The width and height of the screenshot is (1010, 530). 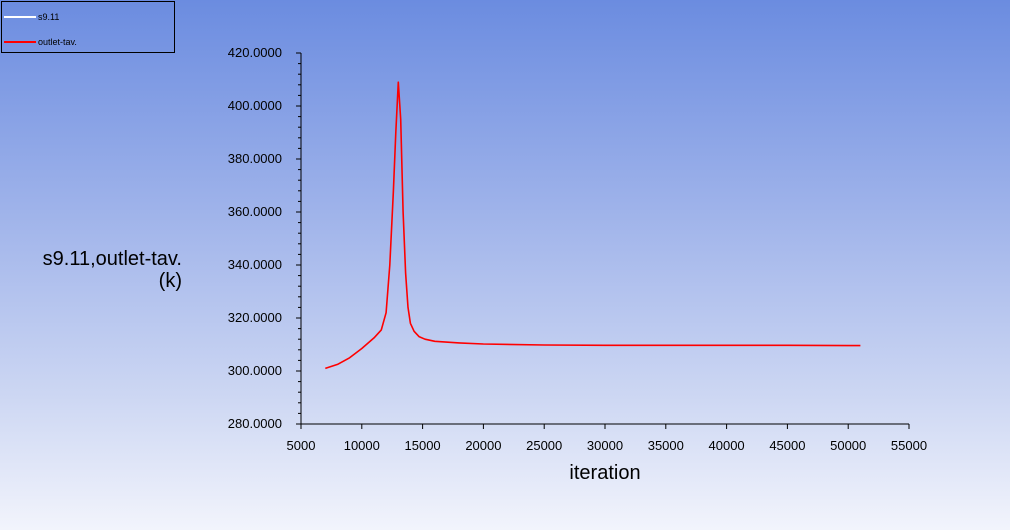 I want to click on y-tick-label: 360.0000, so click(x=255, y=211).